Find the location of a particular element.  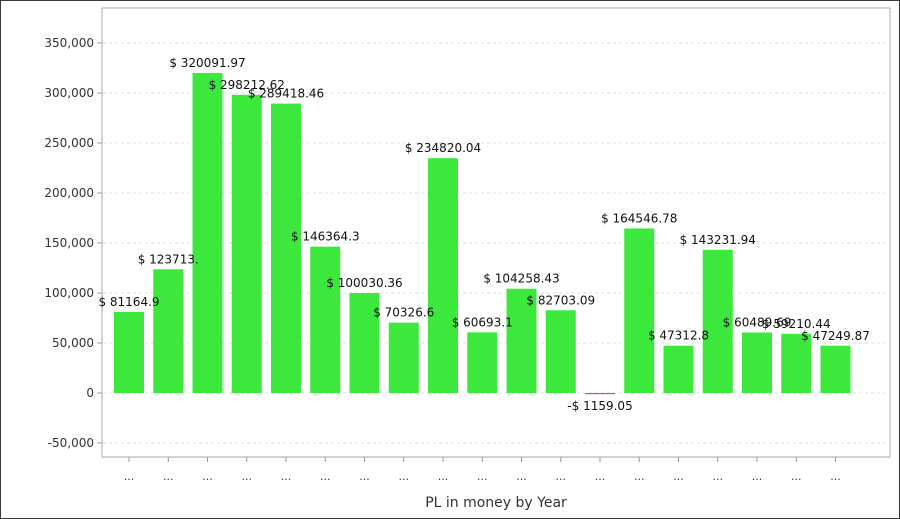

data-label: -$ 1159.05 is located at coordinates (599, 406).